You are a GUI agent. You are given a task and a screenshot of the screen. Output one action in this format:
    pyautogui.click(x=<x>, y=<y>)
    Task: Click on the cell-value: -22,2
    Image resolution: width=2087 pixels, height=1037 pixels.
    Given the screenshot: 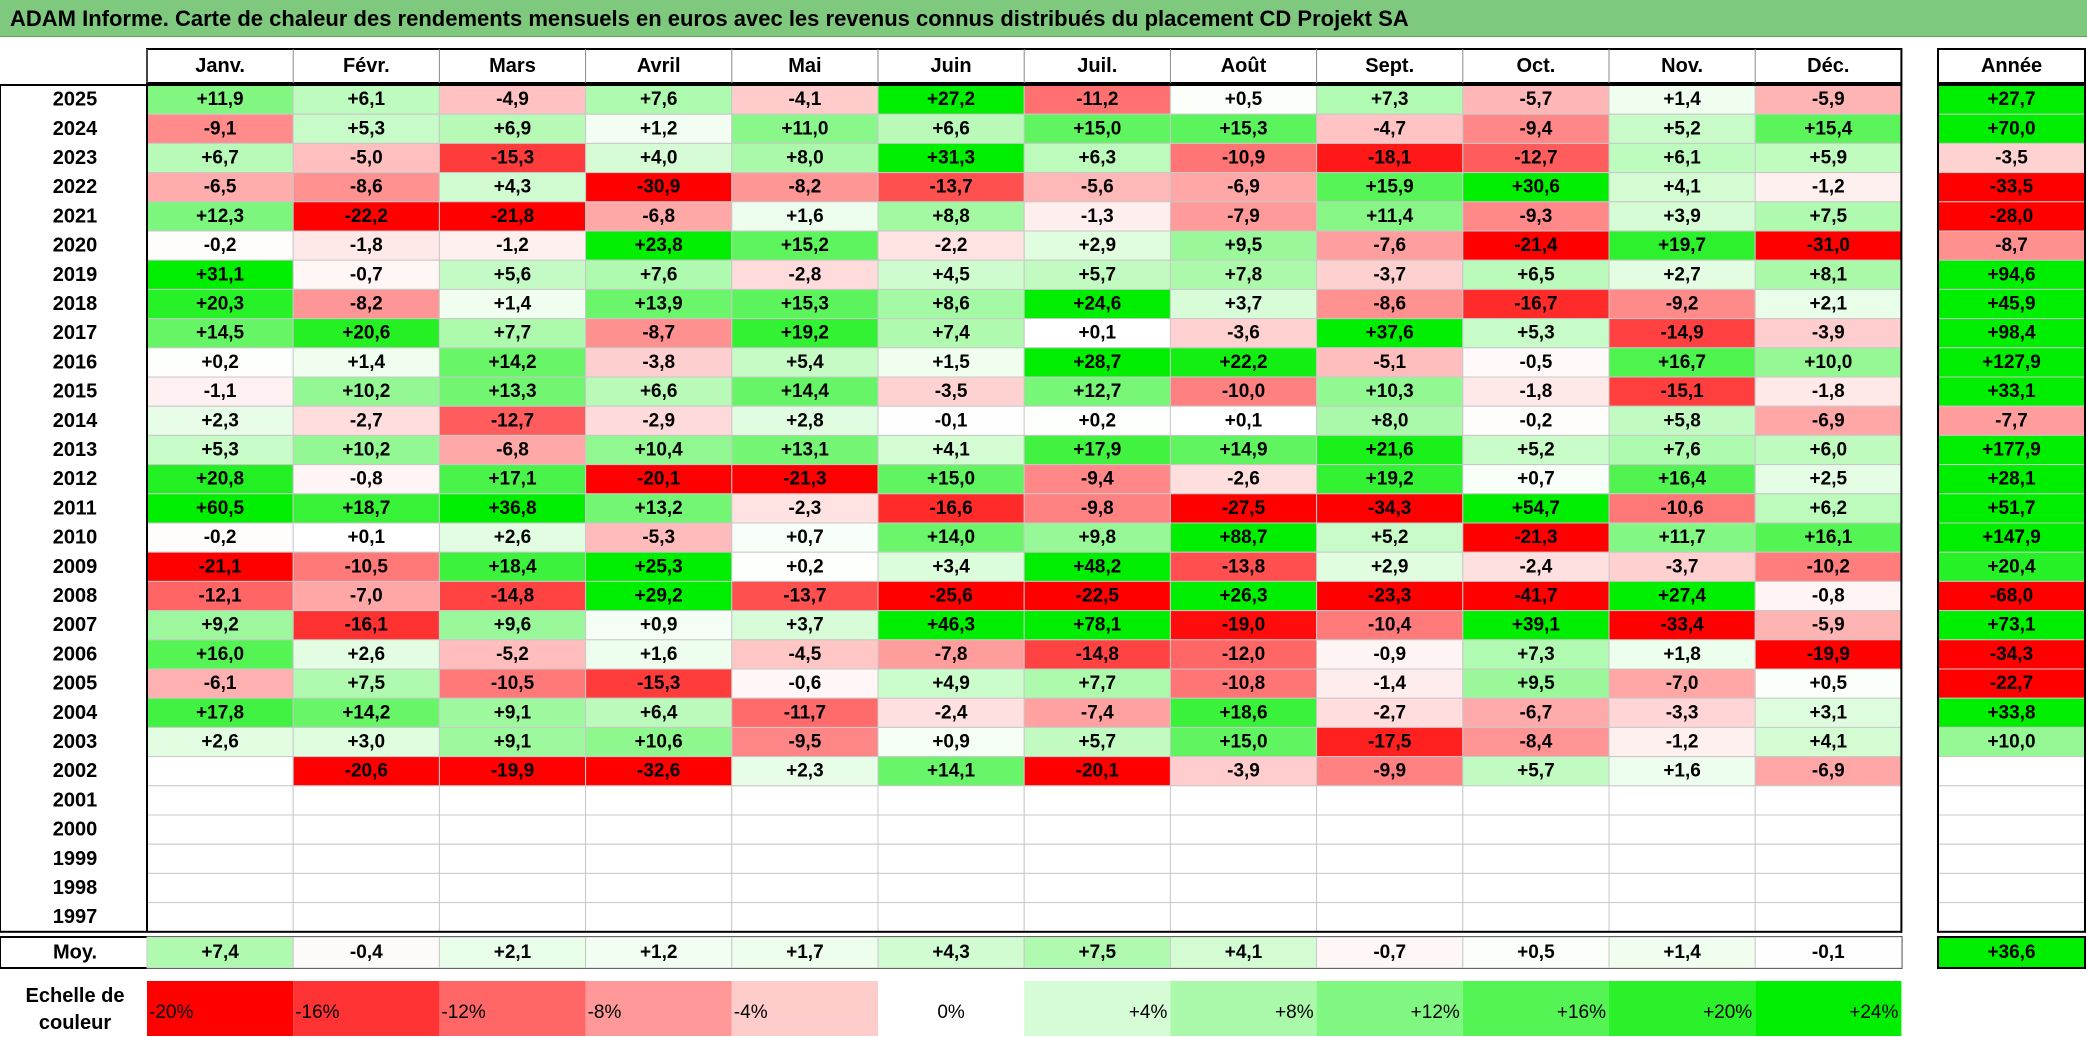 What is the action you would take?
    pyautogui.click(x=366, y=216)
    